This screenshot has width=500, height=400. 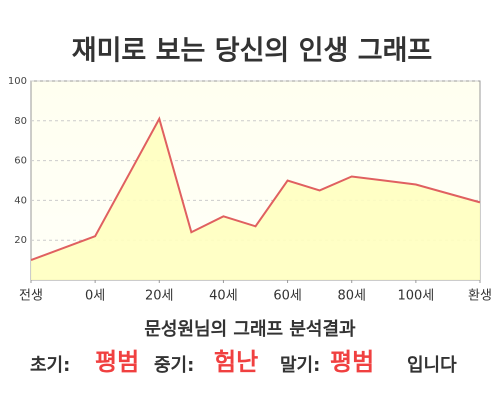 I want to click on result-ending: 입니다, so click(x=432, y=365).